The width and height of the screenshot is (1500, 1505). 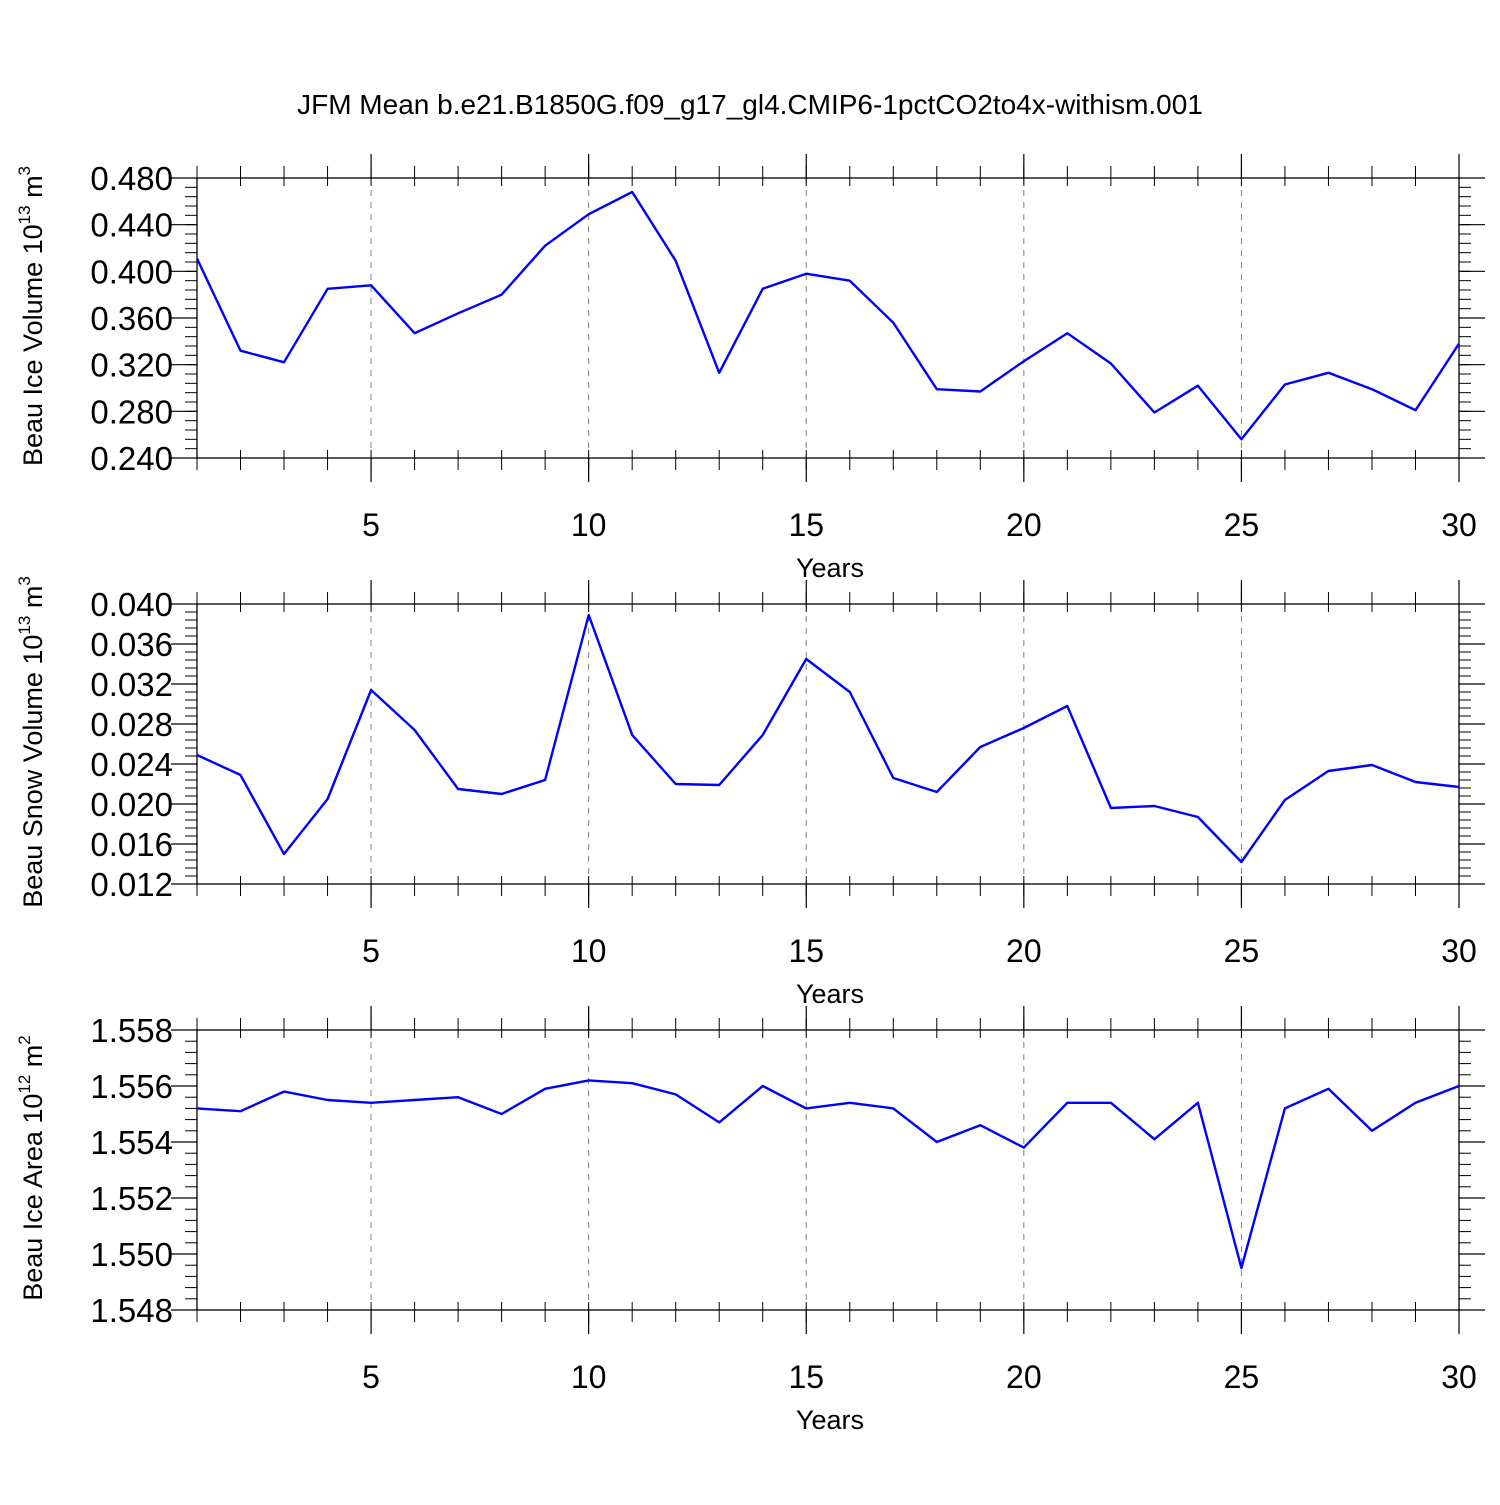 What do you see at coordinates (131, 604) in the screenshot?
I see `y-tick-label: 0.040` at bounding box center [131, 604].